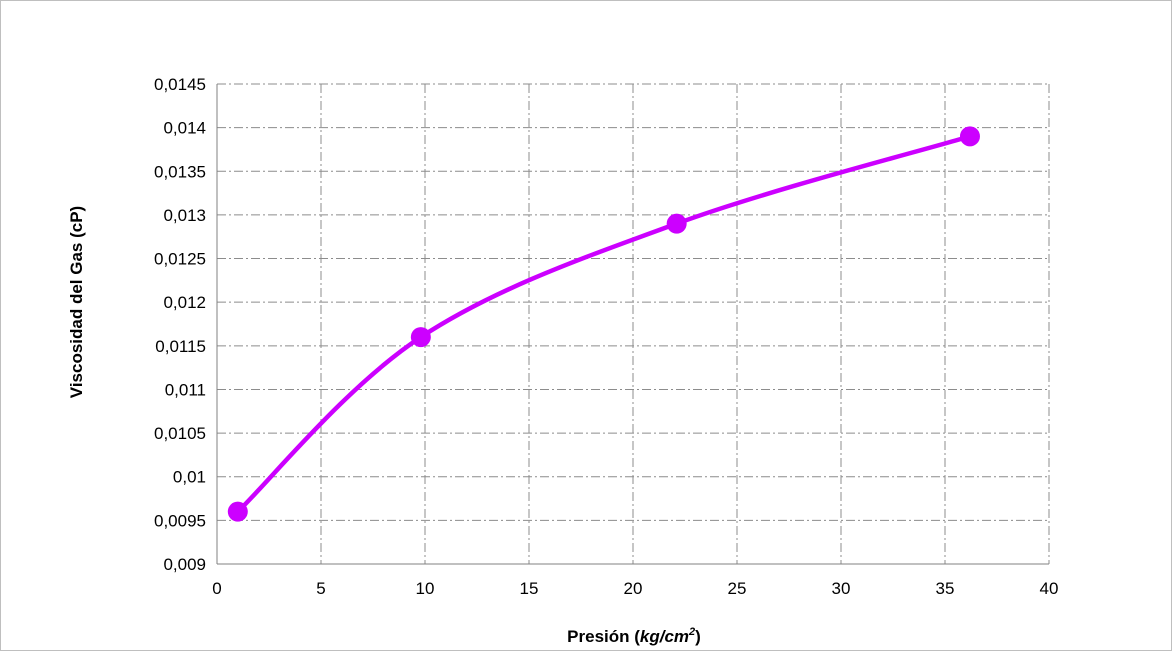 The image size is (1172, 651). Describe the element at coordinates (180, 171) in the screenshot. I see `y-tick-label: 0,0135` at that location.